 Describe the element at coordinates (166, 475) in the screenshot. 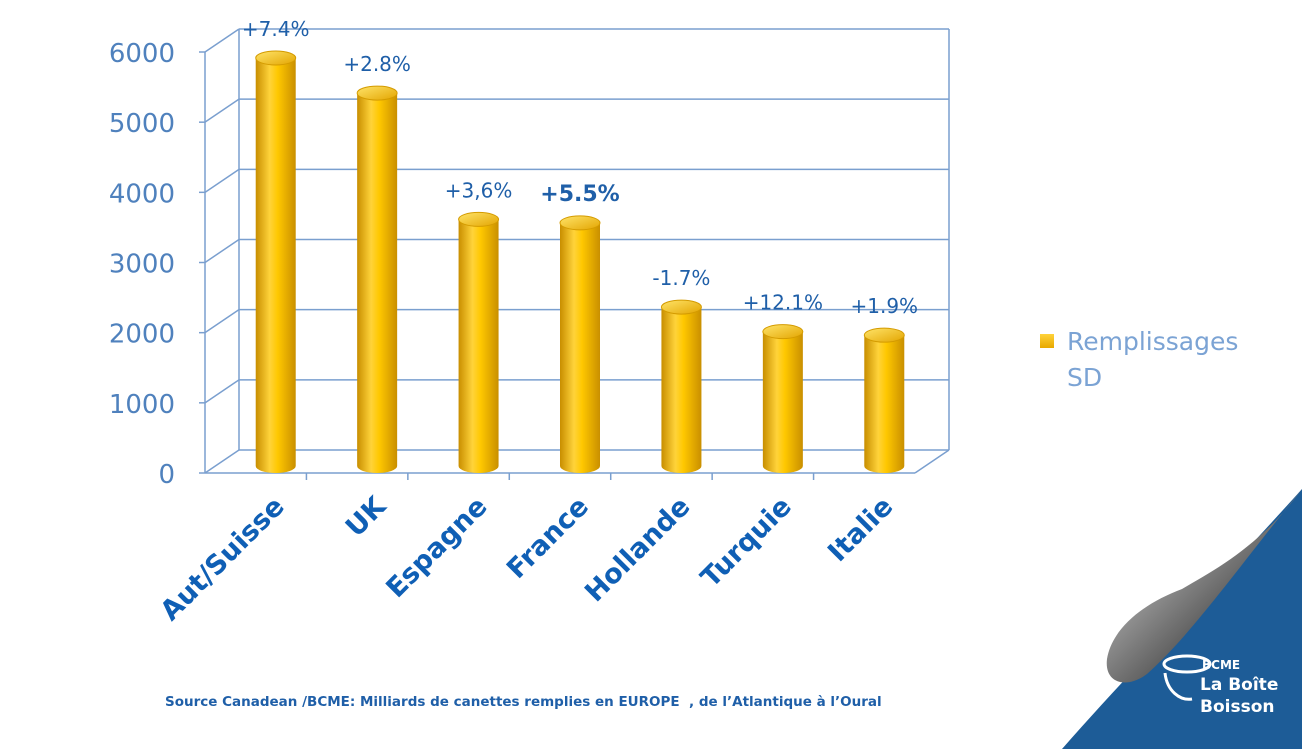

I see `y-tick-label: 0` at that location.